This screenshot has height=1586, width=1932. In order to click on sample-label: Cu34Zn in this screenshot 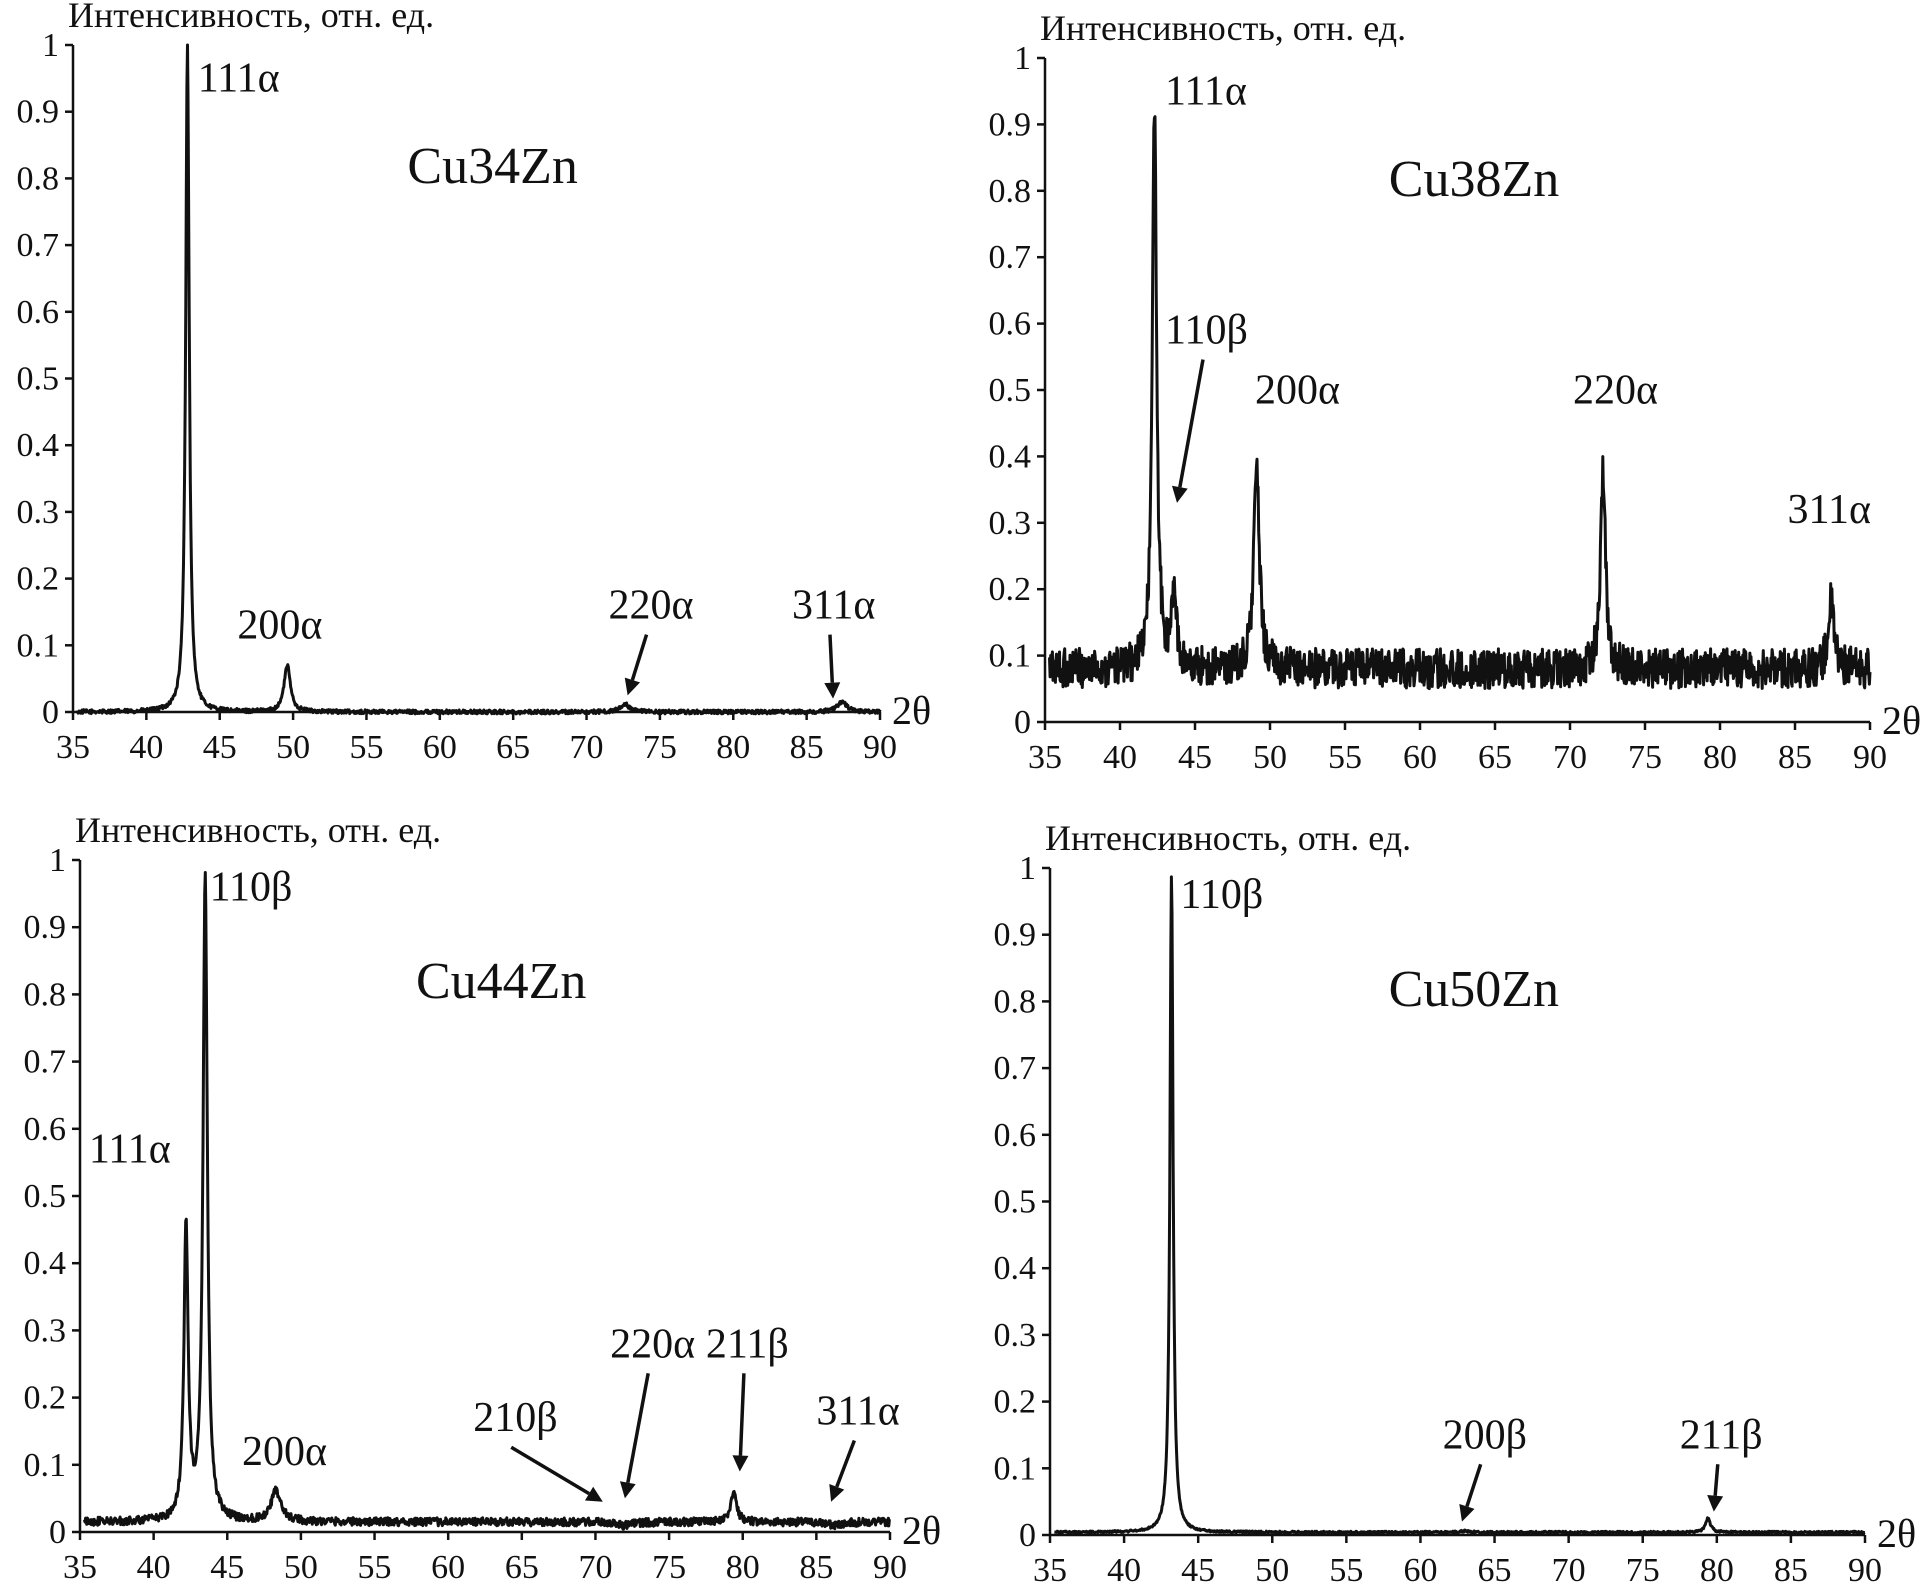, I will do `click(492, 166)`.